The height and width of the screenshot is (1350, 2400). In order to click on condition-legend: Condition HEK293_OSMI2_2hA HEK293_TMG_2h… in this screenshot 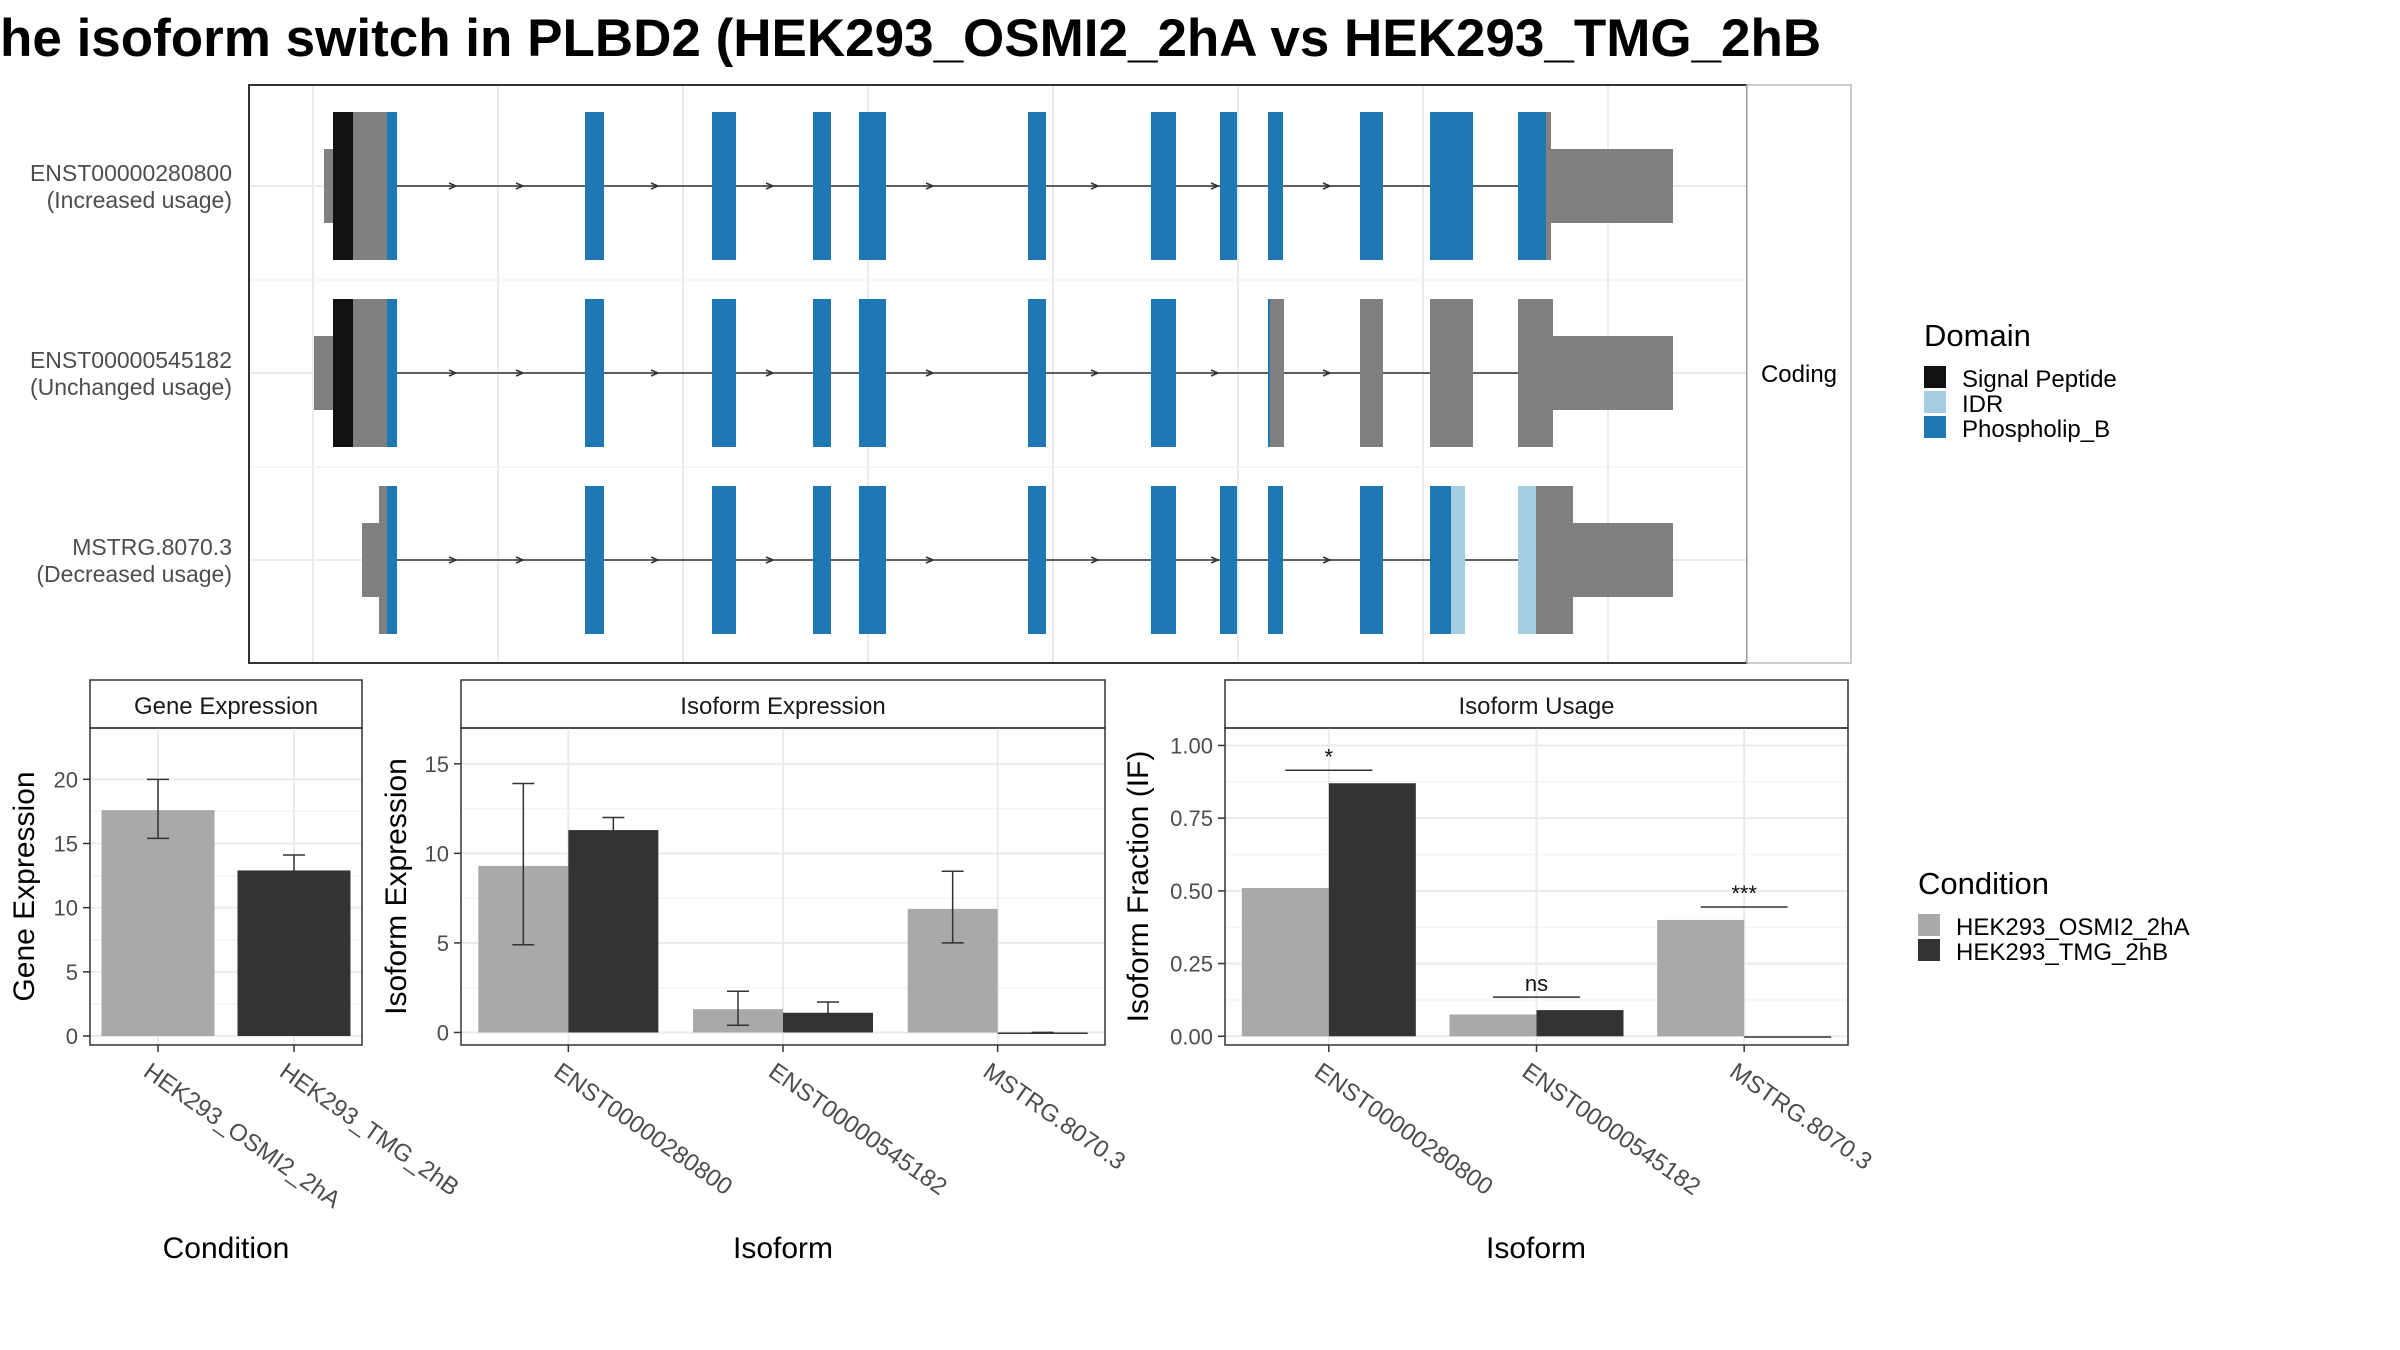, I will do `click(2053, 916)`.